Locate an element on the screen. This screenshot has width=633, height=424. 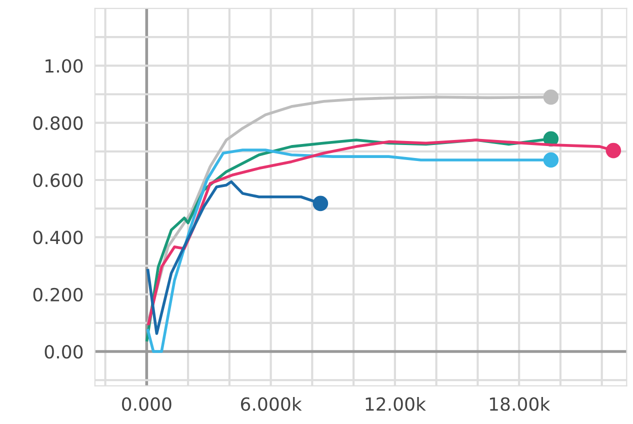
x-tick-label: 0.000 is located at coordinates (147, 404).